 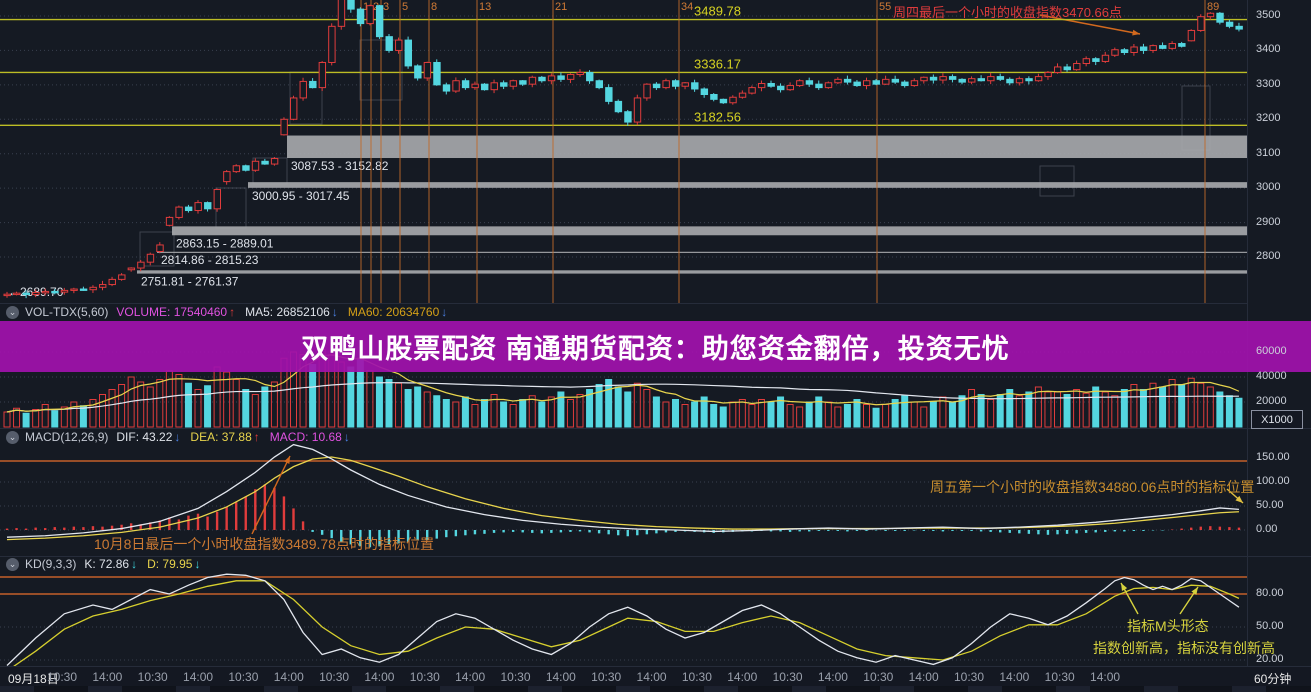 I want to click on gap-zone-label: 2751.81 - 2761.37, so click(x=190, y=282).